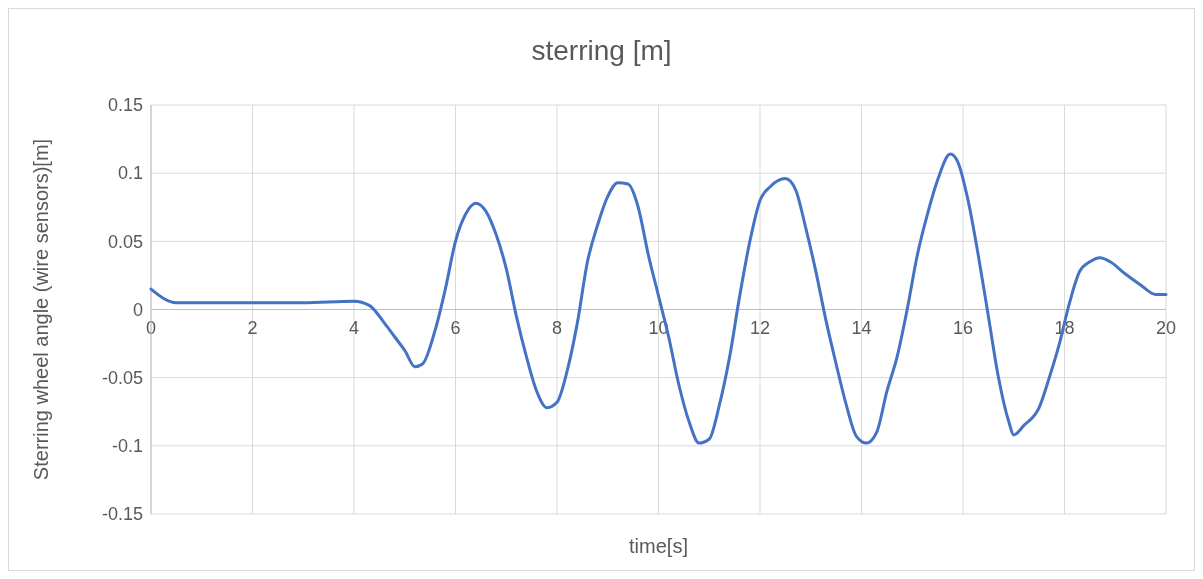  What do you see at coordinates (137, 309) in the screenshot?
I see `y-tick-label: 0` at bounding box center [137, 309].